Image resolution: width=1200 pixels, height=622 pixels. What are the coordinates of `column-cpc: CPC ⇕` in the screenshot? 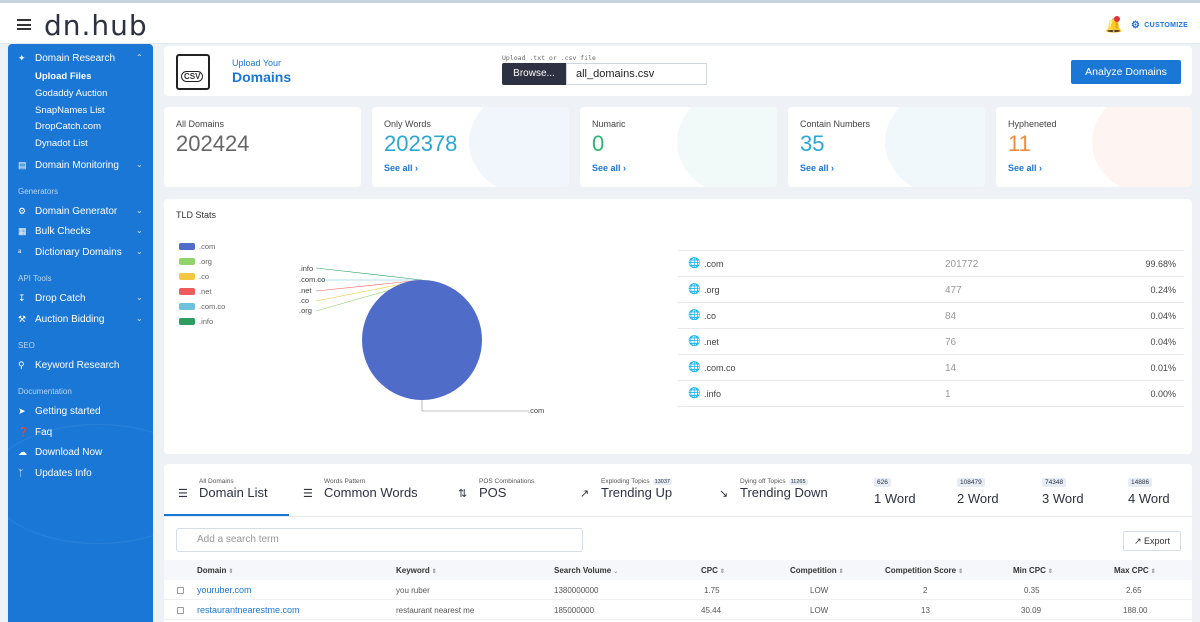 It's located at (713, 570).